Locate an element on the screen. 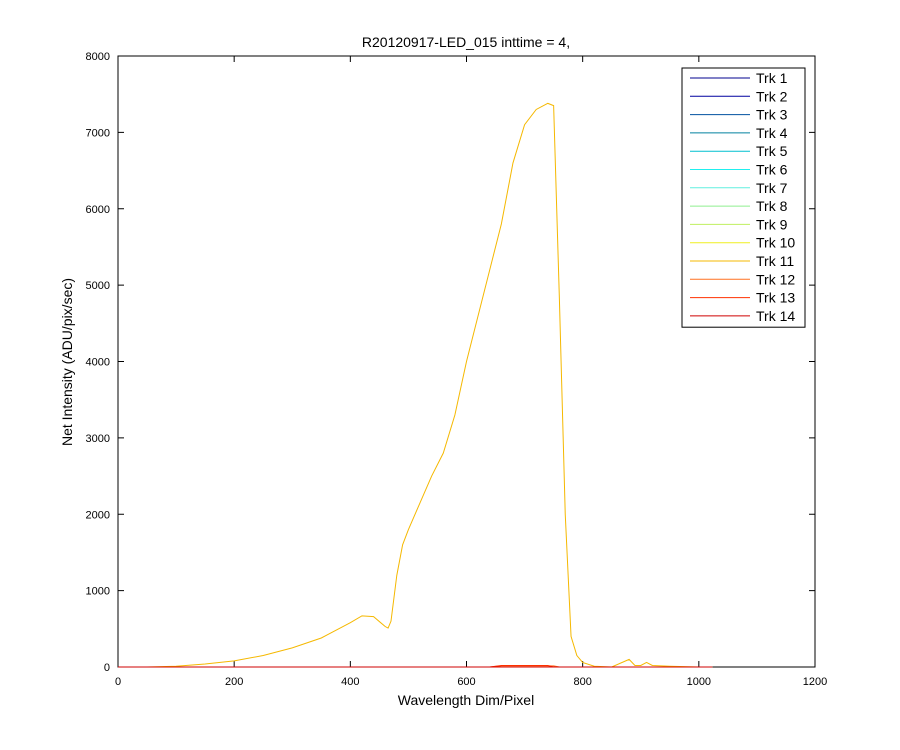 This screenshot has width=900, height=750. y-tick-label: 7000 is located at coordinates (98, 133).